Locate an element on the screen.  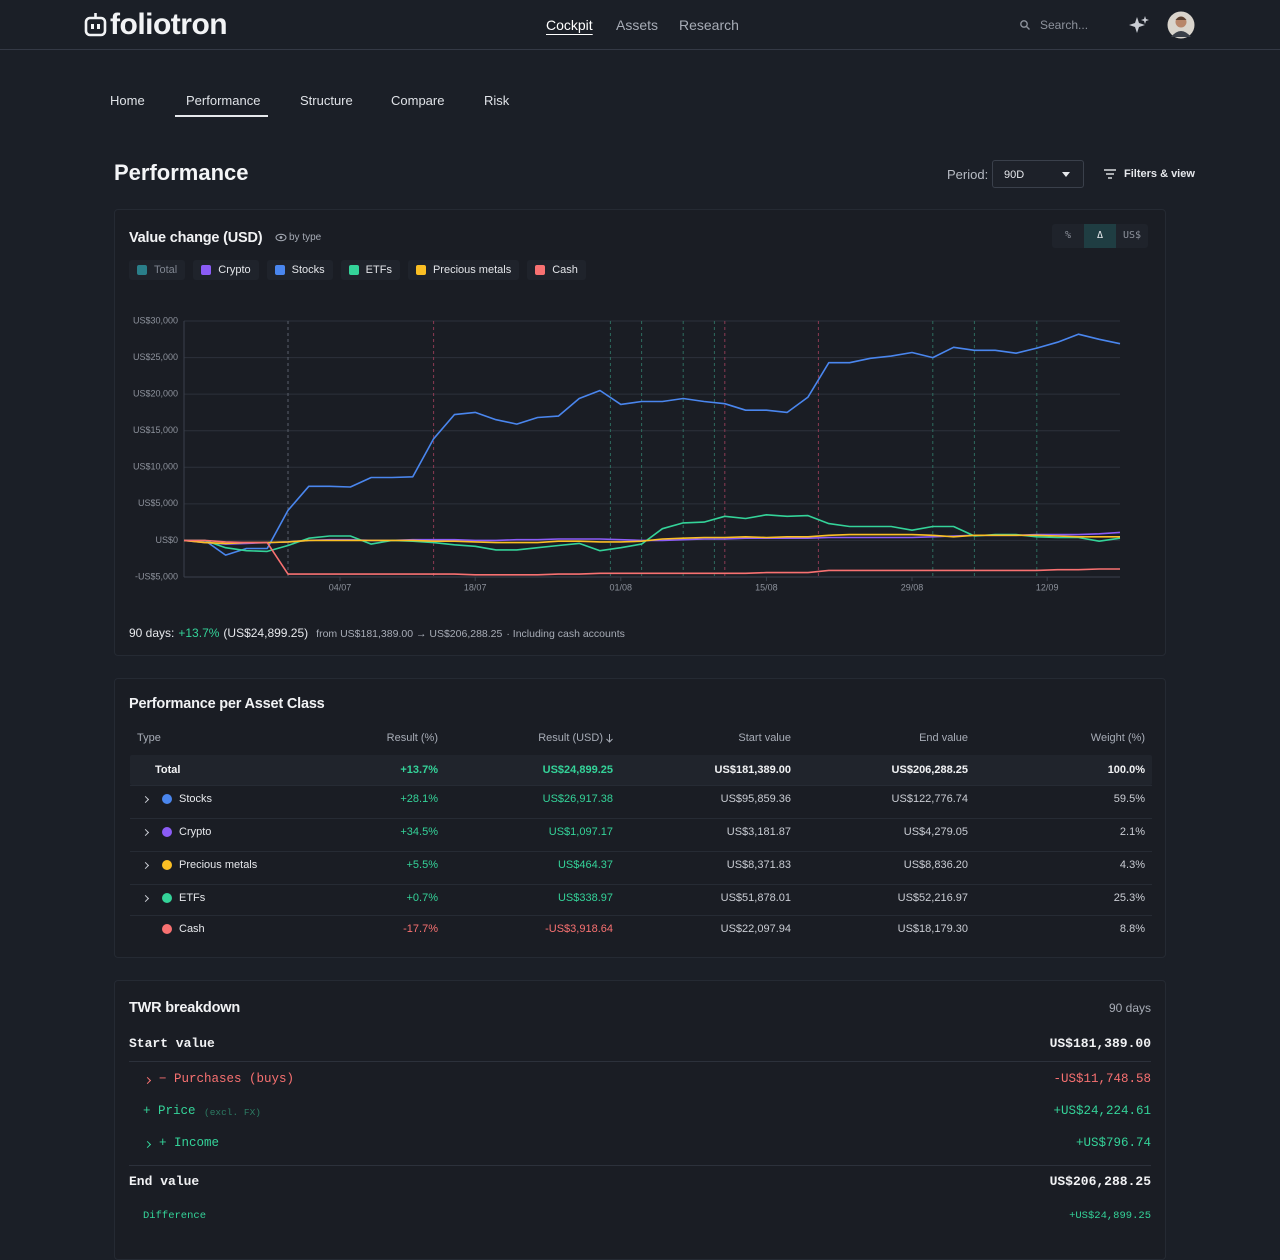
chart-title: Value change (USD) is located at coordinates (196, 238).